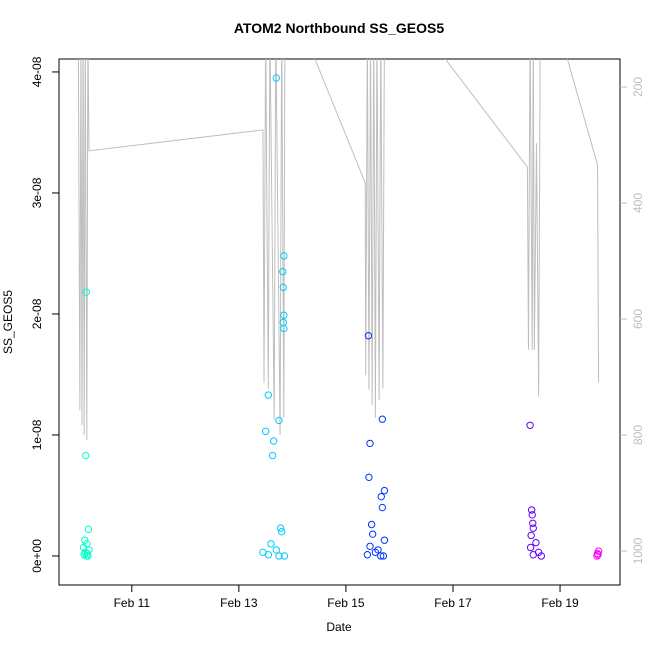 This screenshot has width=650, height=655. Describe the element at coordinates (8, 322) in the screenshot. I see `y-axis-label: SS_GEOS5` at that location.